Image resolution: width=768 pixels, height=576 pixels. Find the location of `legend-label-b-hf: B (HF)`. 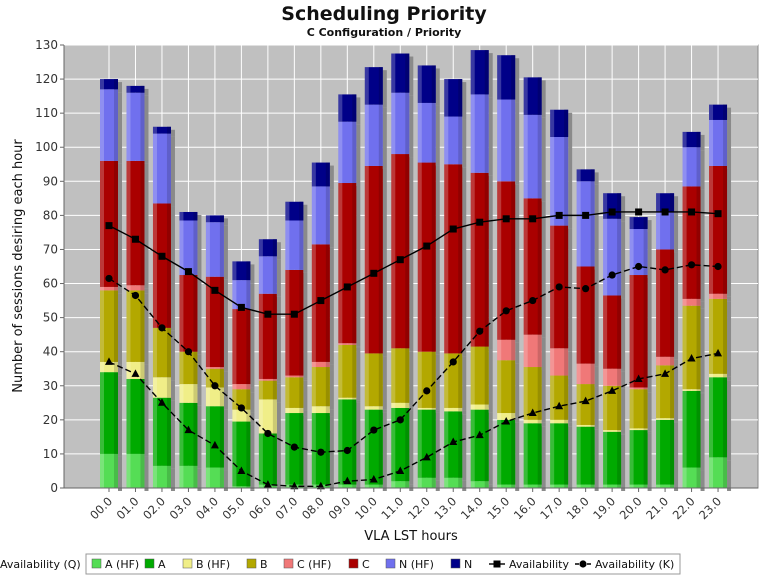

legend-label-b-hf: B (HF) is located at coordinates (213, 564).